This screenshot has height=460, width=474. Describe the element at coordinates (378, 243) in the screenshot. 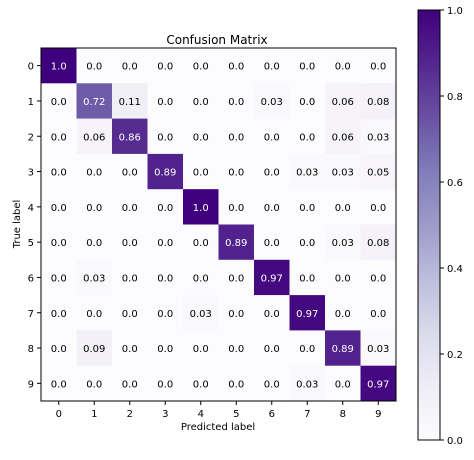

I see `cell-value-label: 0.08` at that location.